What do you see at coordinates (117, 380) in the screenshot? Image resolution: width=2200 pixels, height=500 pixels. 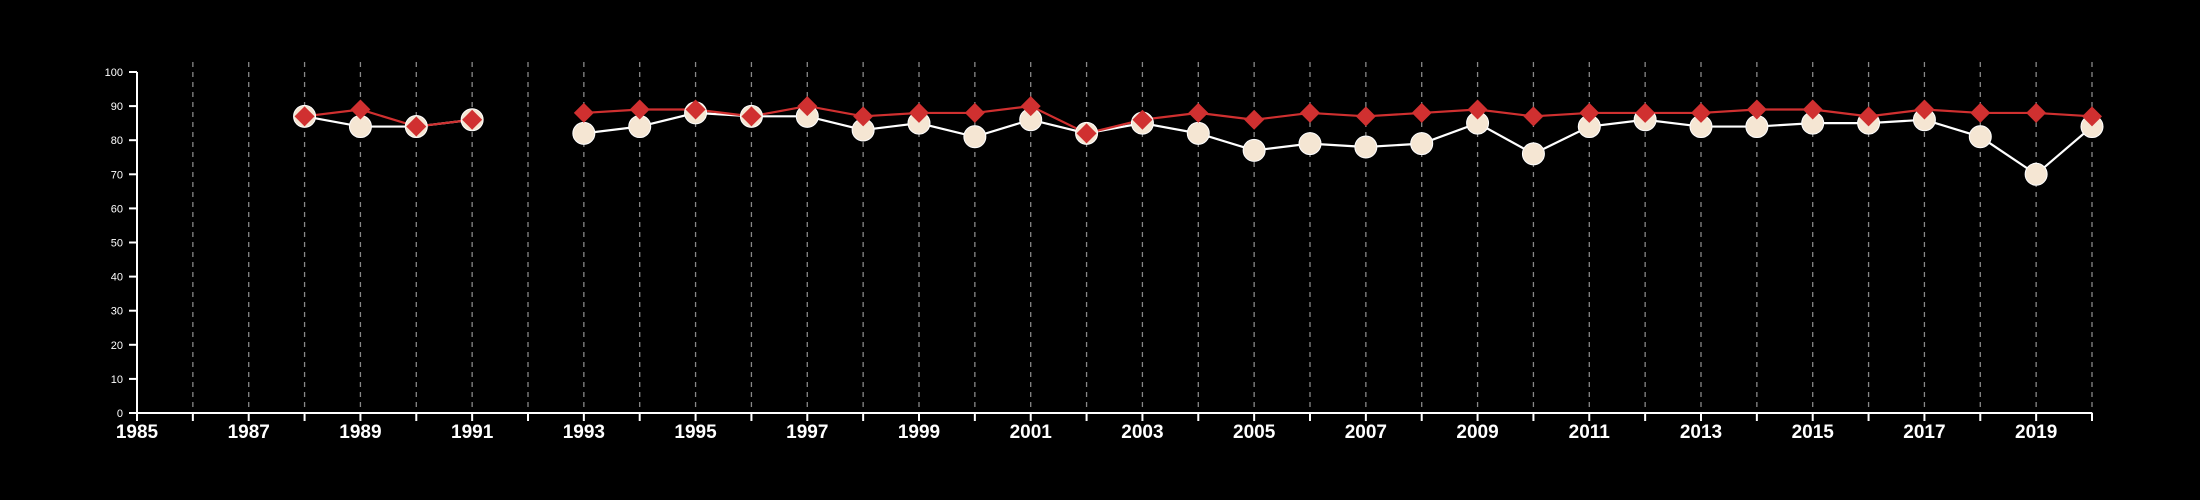 I see `y-tick-label: 10` at bounding box center [117, 380].